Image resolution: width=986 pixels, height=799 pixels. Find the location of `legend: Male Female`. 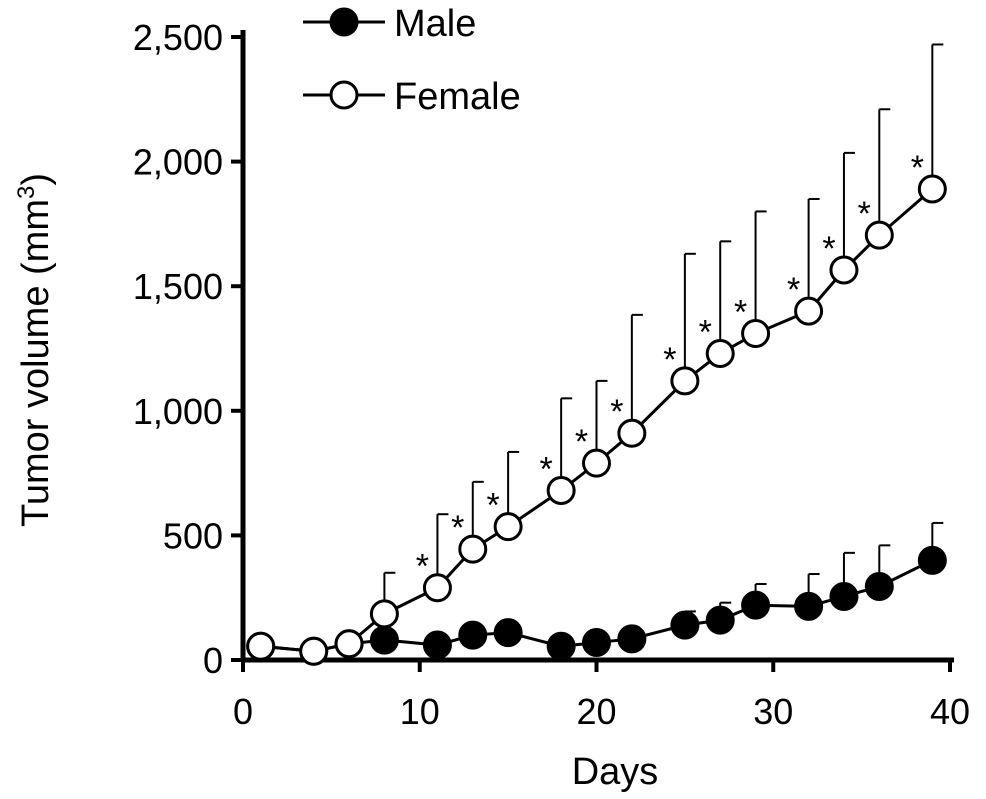

legend: Male Female is located at coordinates (412, 60).